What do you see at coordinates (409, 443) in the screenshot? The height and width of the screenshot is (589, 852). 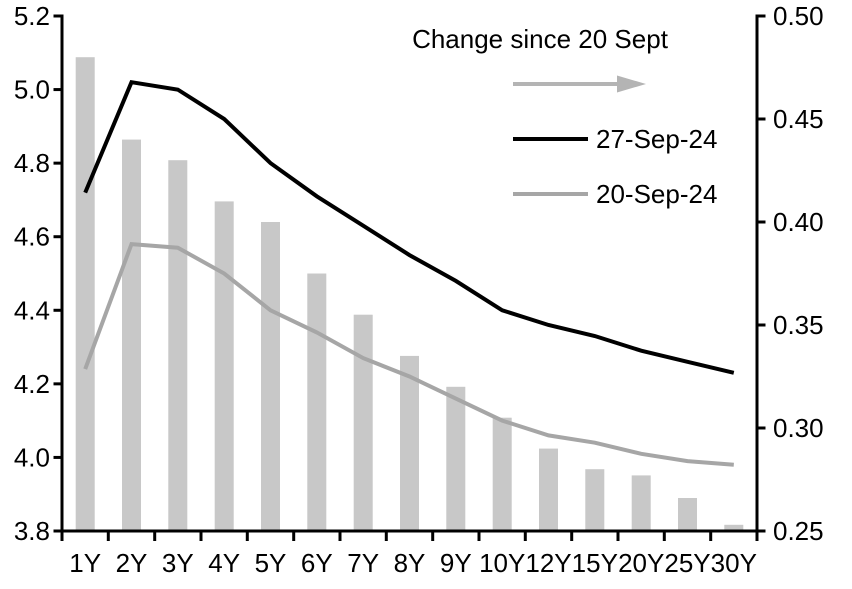 I see `bar-8Y` at bounding box center [409, 443].